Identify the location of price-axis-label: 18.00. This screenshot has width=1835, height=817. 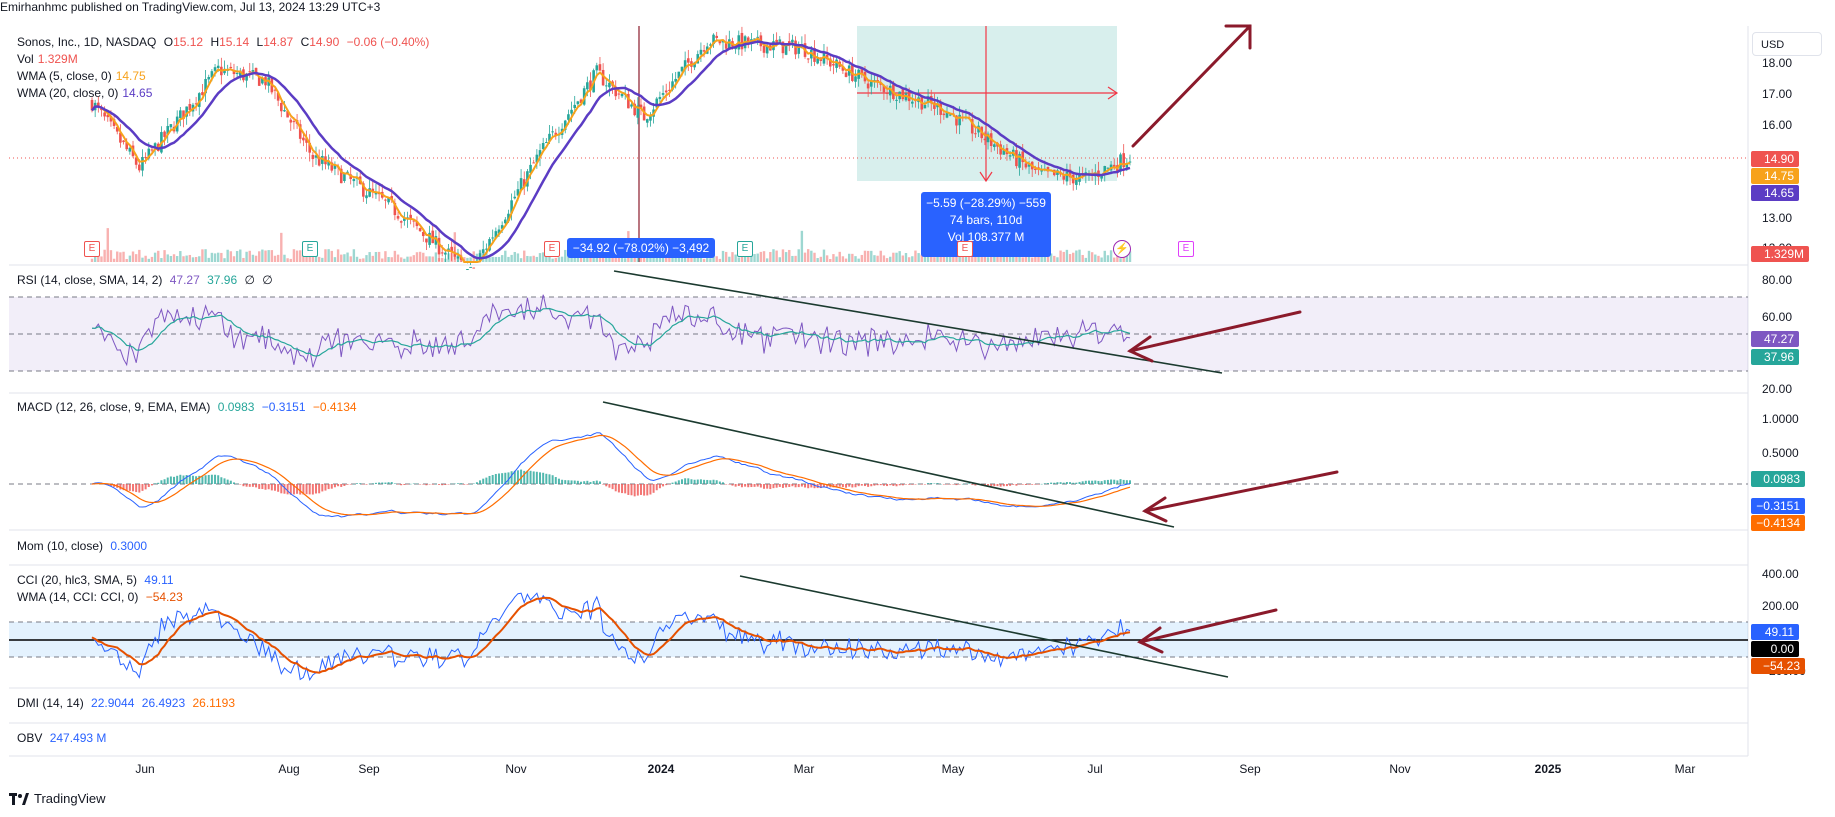
(1777, 63).